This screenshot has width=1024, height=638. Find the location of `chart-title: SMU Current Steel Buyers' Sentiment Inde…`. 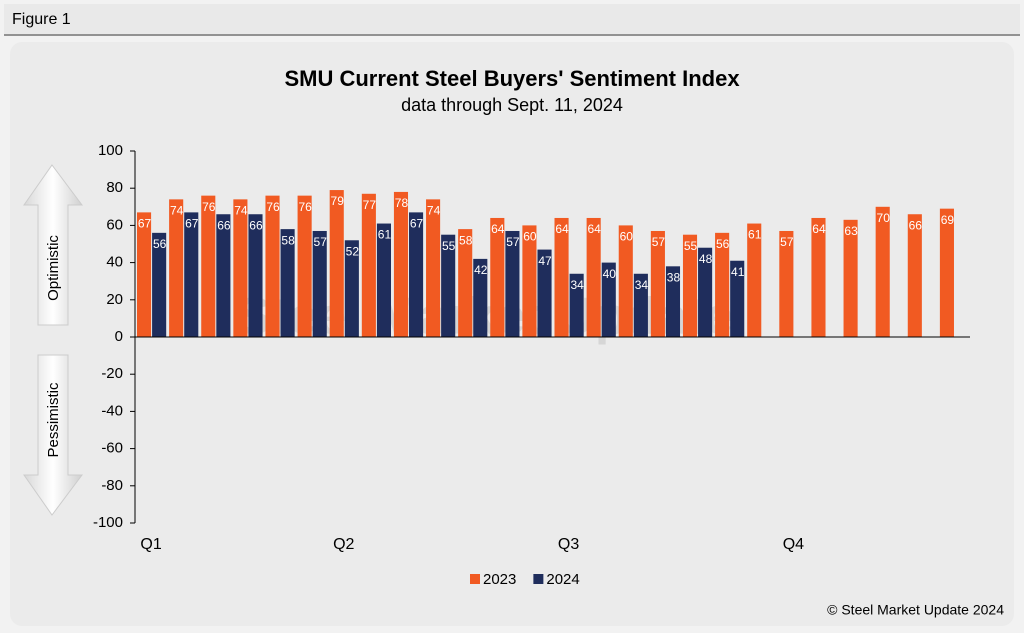

chart-title: SMU Current Steel Buyers' Sentiment Inde… is located at coordinates (512, 78).